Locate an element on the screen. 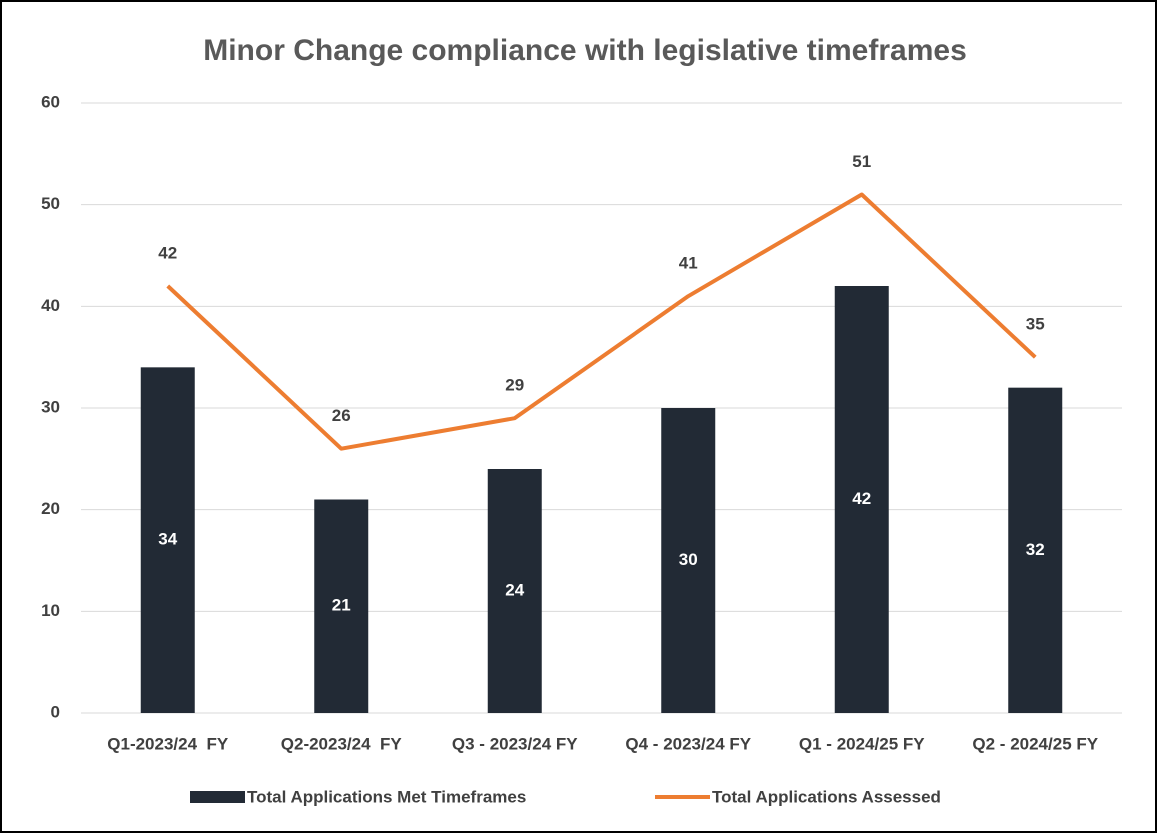  y-tick-label: 10 is located at coordinates (50, 610).